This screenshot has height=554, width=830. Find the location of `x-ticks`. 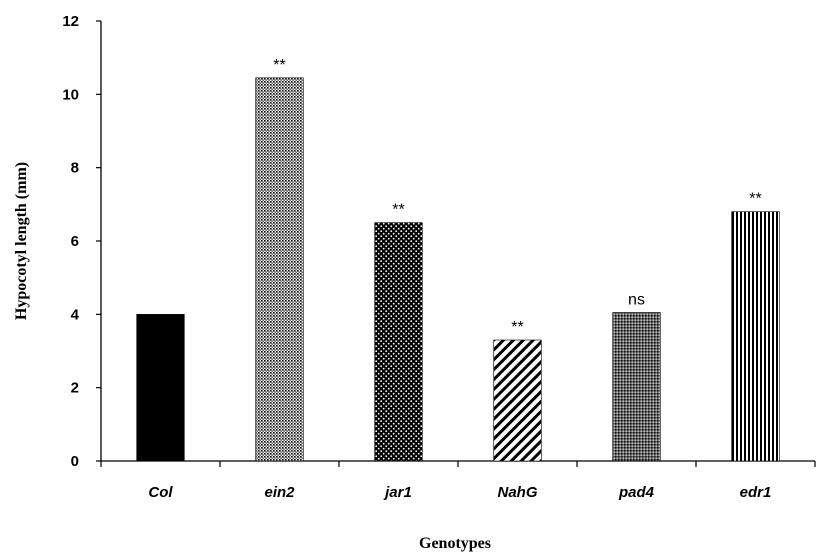

x-ticks is located at coordinates (458, 464).